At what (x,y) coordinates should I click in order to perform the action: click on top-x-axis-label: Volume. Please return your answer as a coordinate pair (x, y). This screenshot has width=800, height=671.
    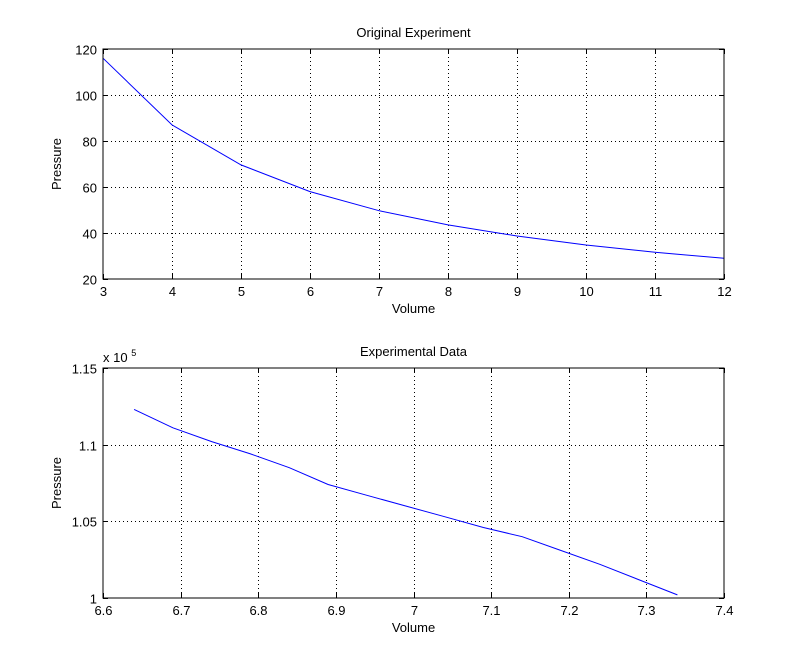
    Looking at the image, I should click on (413, 308).